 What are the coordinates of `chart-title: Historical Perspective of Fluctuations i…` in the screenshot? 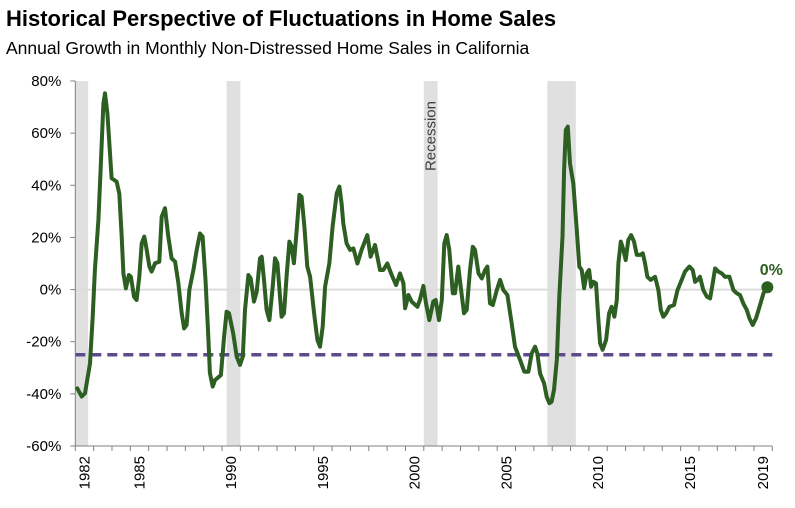 It's located at (281, 18).